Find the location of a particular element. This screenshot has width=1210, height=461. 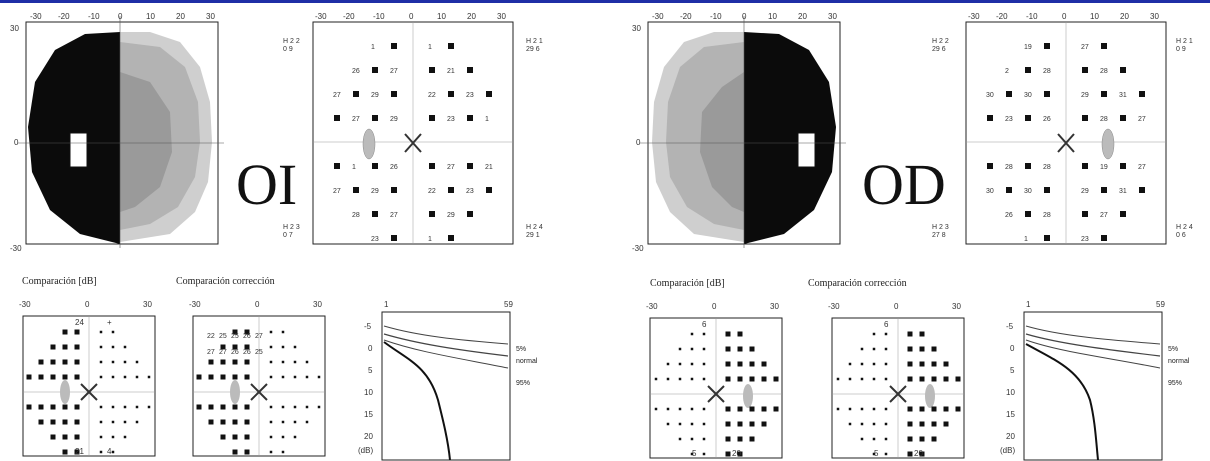

right-section-comparison-correction: Comparación corrección is located at coordinates (857, 283).